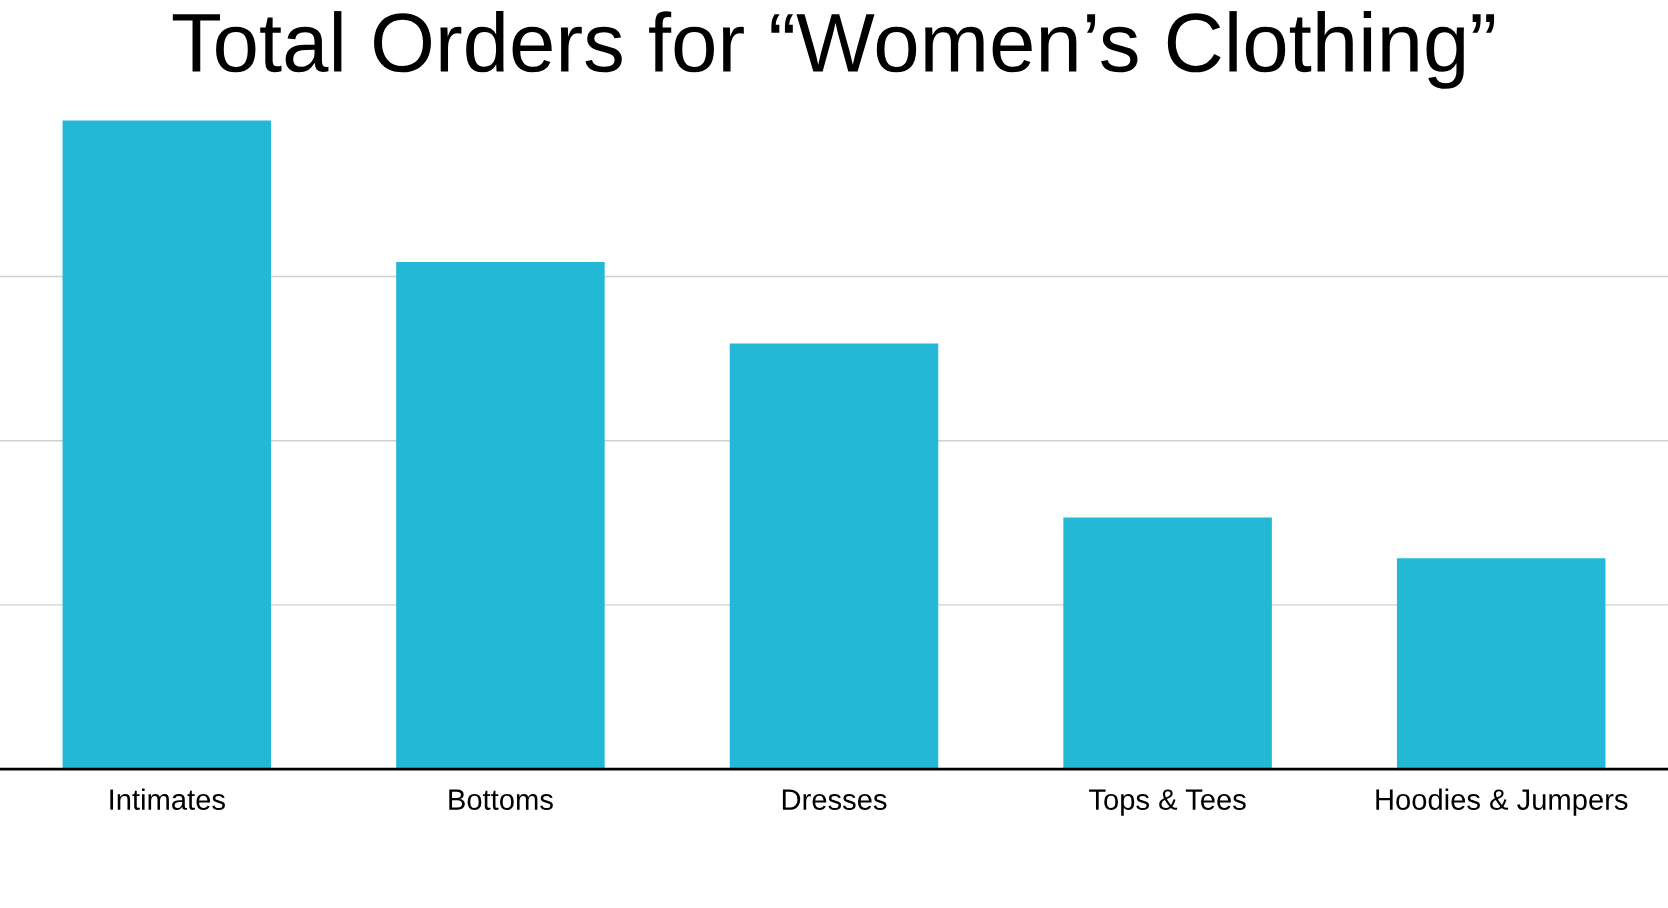 The image size is (1668, 908). What do you see at coordinates (501, 799) in the screenshot?
I see `x-tick-label: Bottoms` at bounding box center [501, 799].